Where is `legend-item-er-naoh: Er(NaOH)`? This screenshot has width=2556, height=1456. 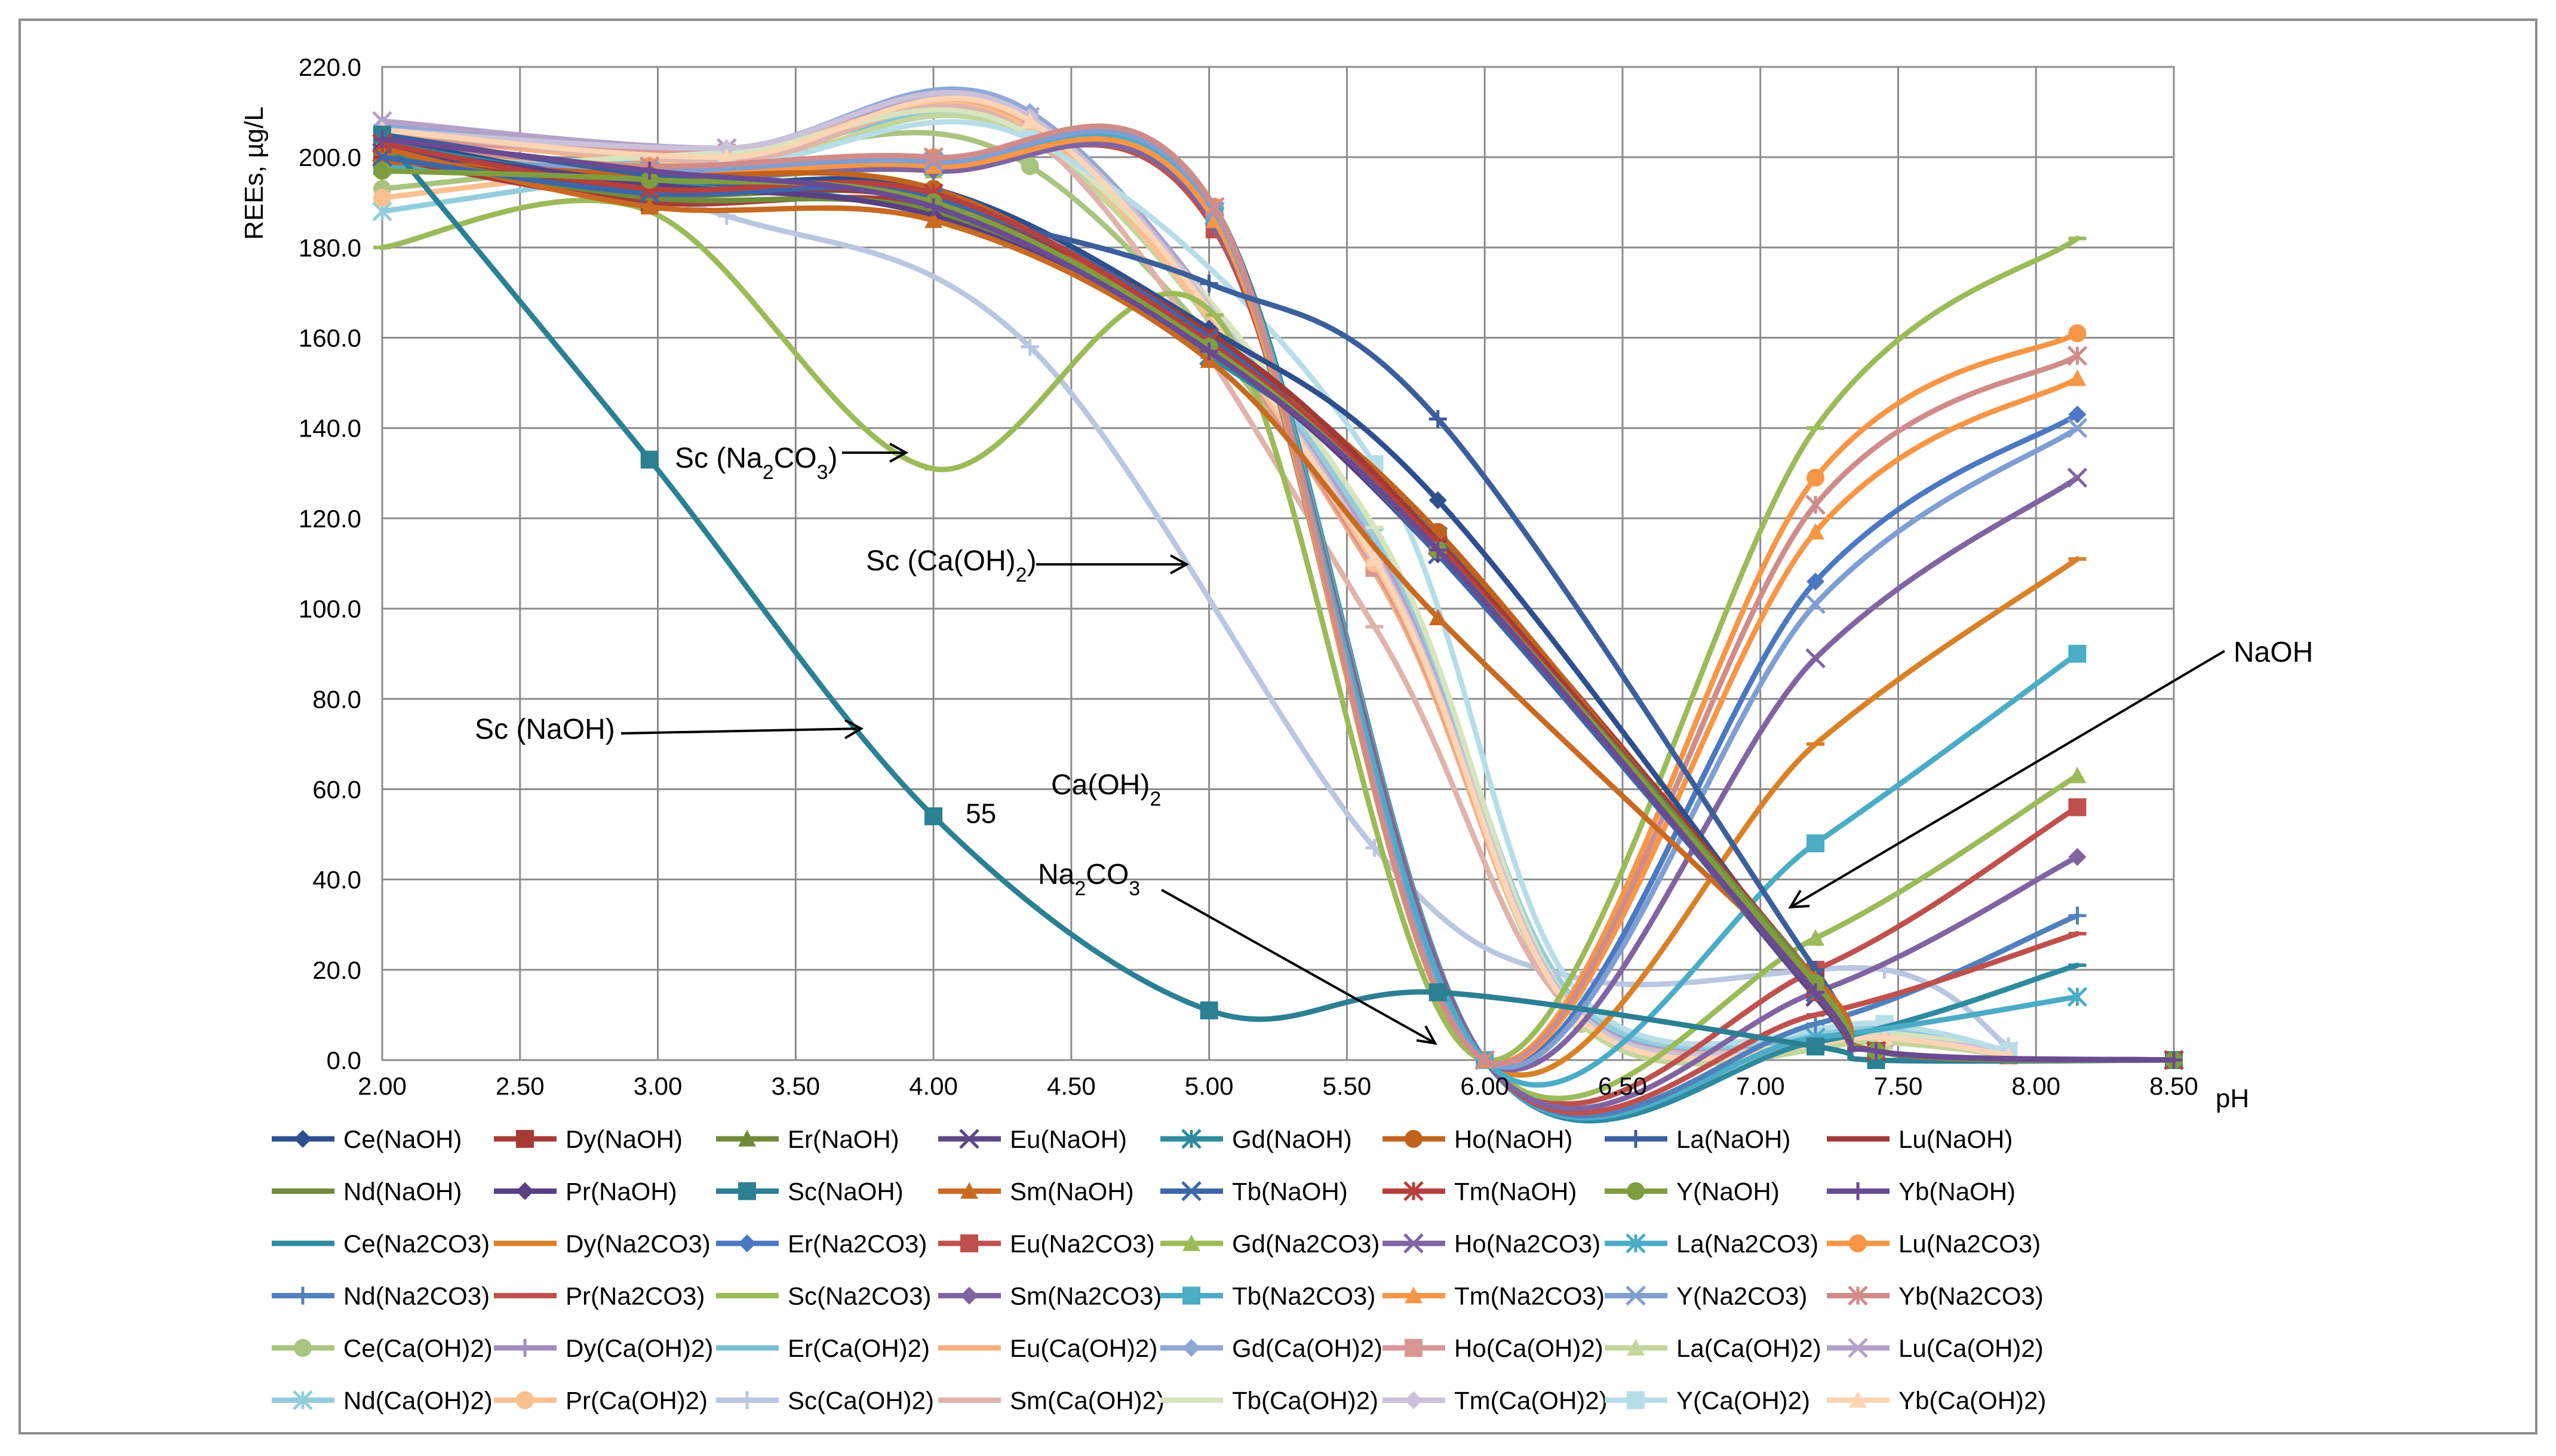 legend-item-er-naoh: Er(NaOH) is located at coordinates (807, 1139).